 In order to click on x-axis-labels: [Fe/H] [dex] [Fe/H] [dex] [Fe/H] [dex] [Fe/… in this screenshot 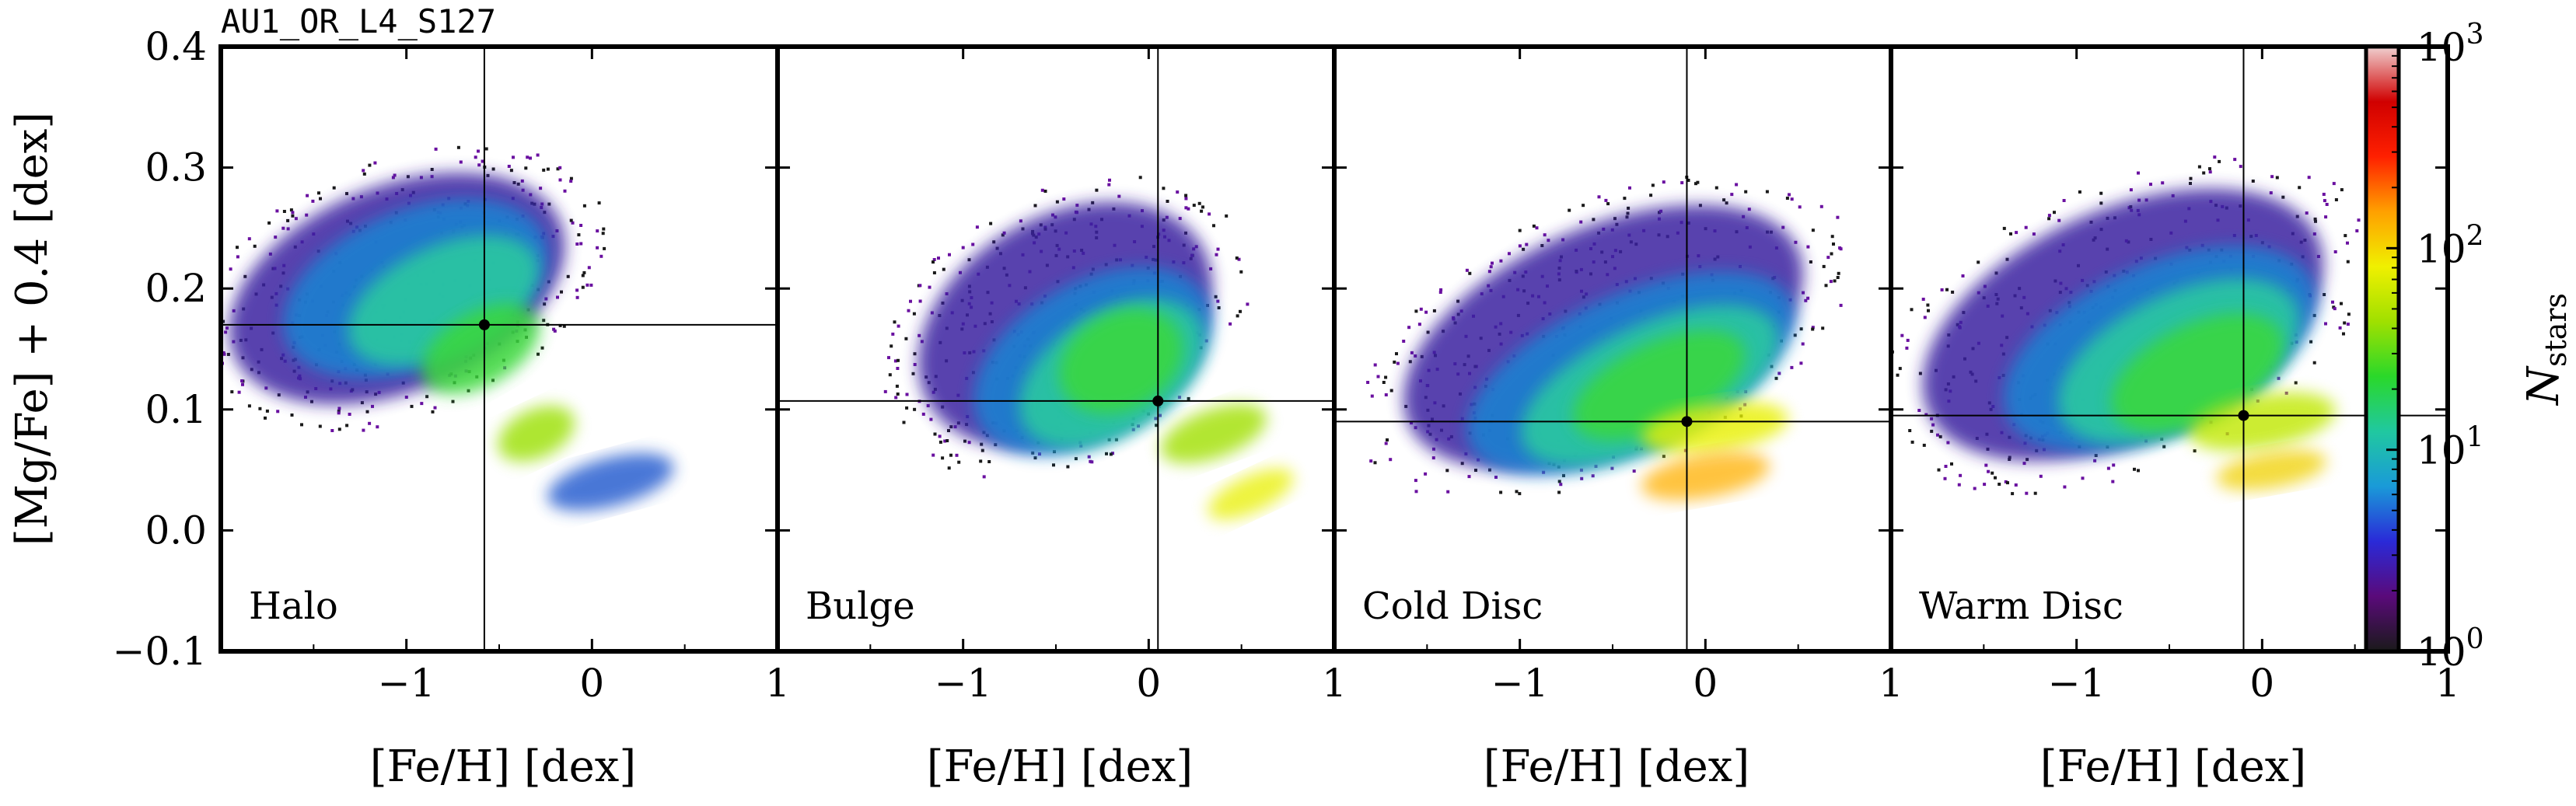, I will do `click(1338, 766)`.